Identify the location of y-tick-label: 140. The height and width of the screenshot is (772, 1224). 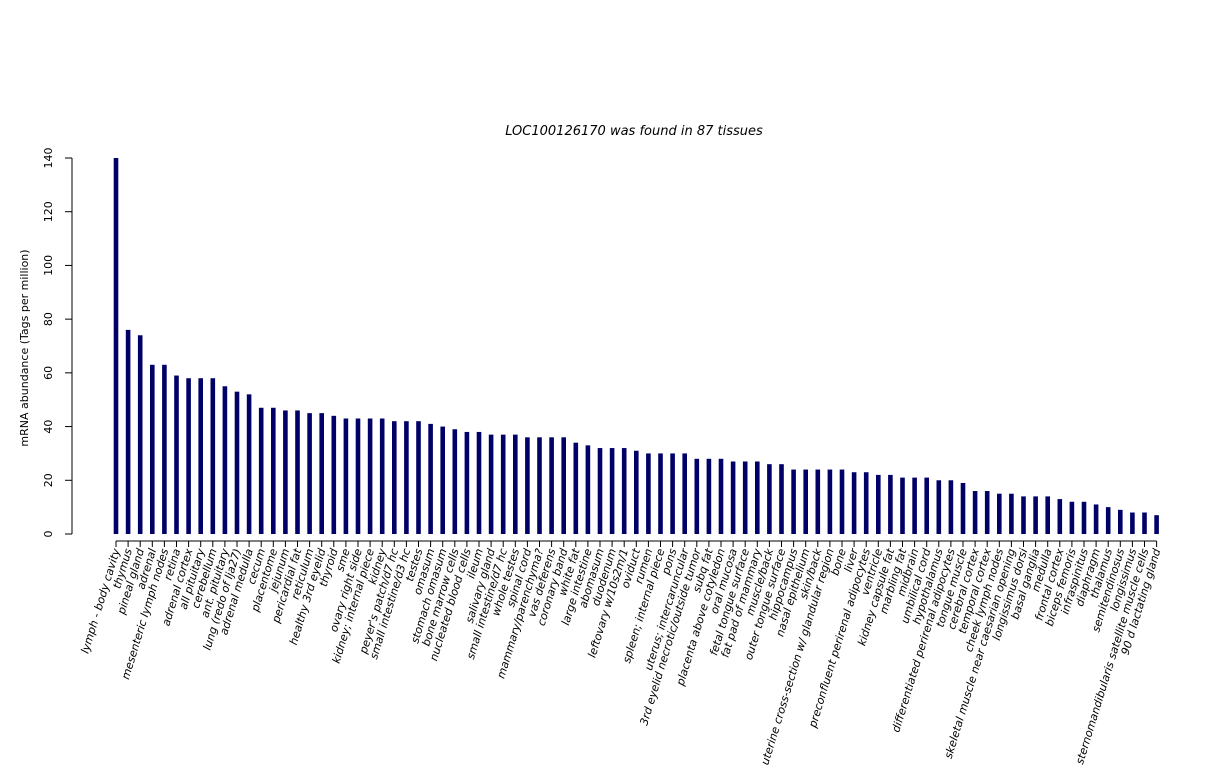
(48, 158).